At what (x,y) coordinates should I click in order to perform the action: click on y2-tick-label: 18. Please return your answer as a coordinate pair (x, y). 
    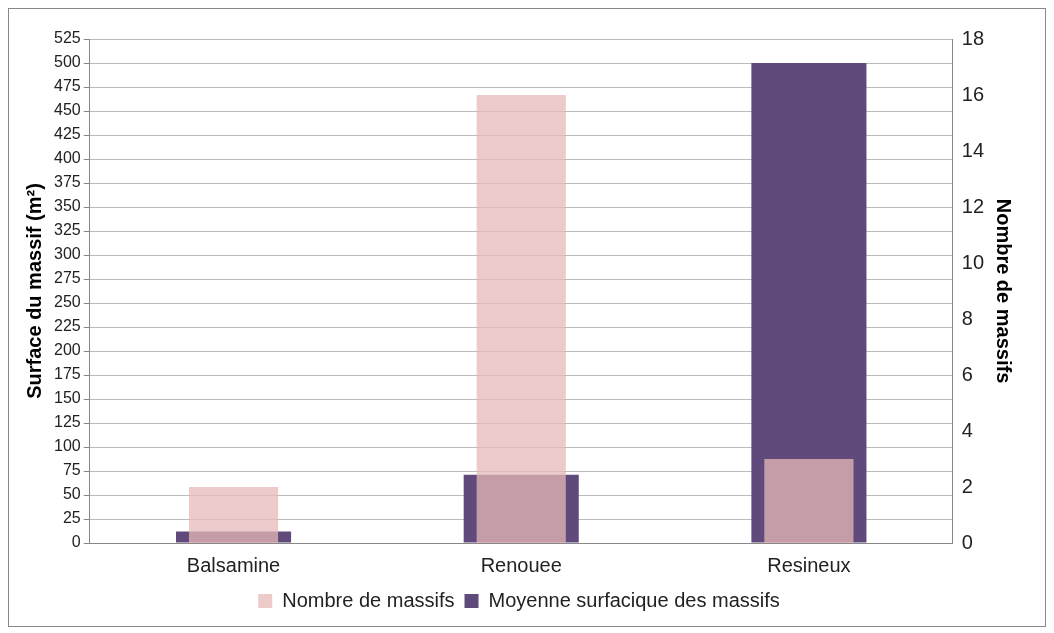
    Looking at the image, I should click on (972, 37).